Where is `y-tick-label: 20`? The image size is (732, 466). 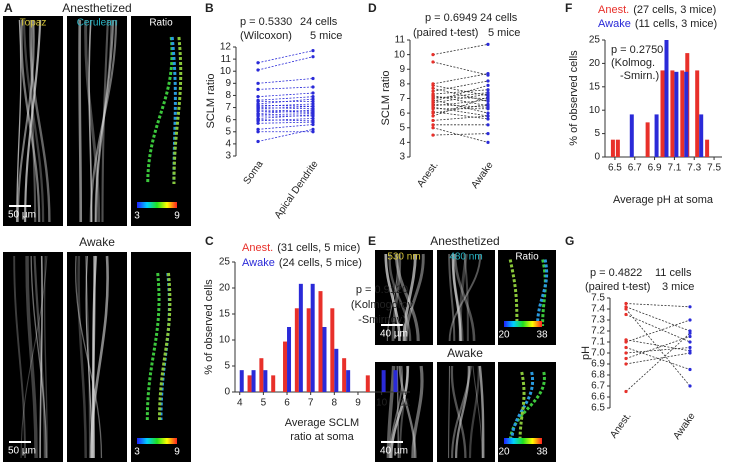
y-tick-label: 20 is located at coordinates (225, 288).